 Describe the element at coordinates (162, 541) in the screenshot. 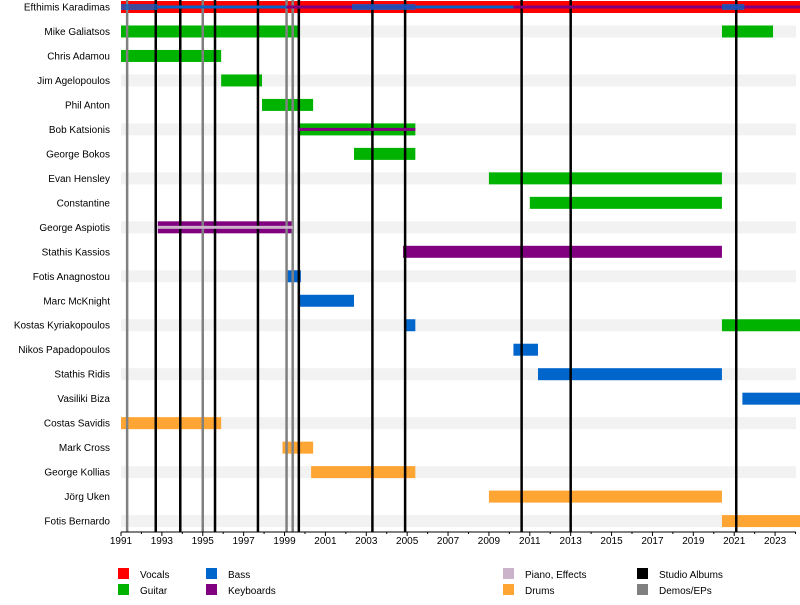

I see `x-tick-label: 1993` at that location.